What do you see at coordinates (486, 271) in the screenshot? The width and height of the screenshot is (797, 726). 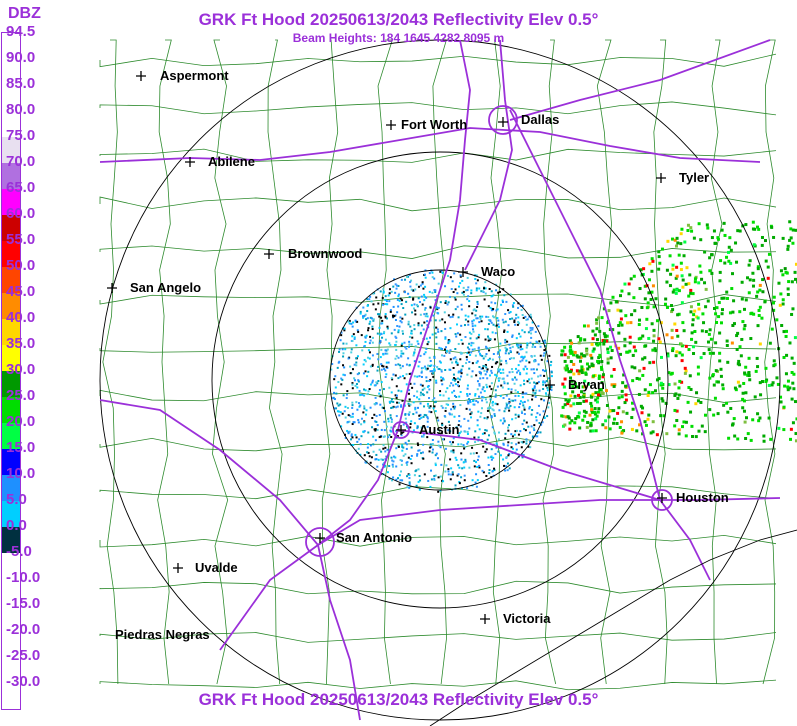 I see `city-waco: Waco` at bounding box center [486, 271].